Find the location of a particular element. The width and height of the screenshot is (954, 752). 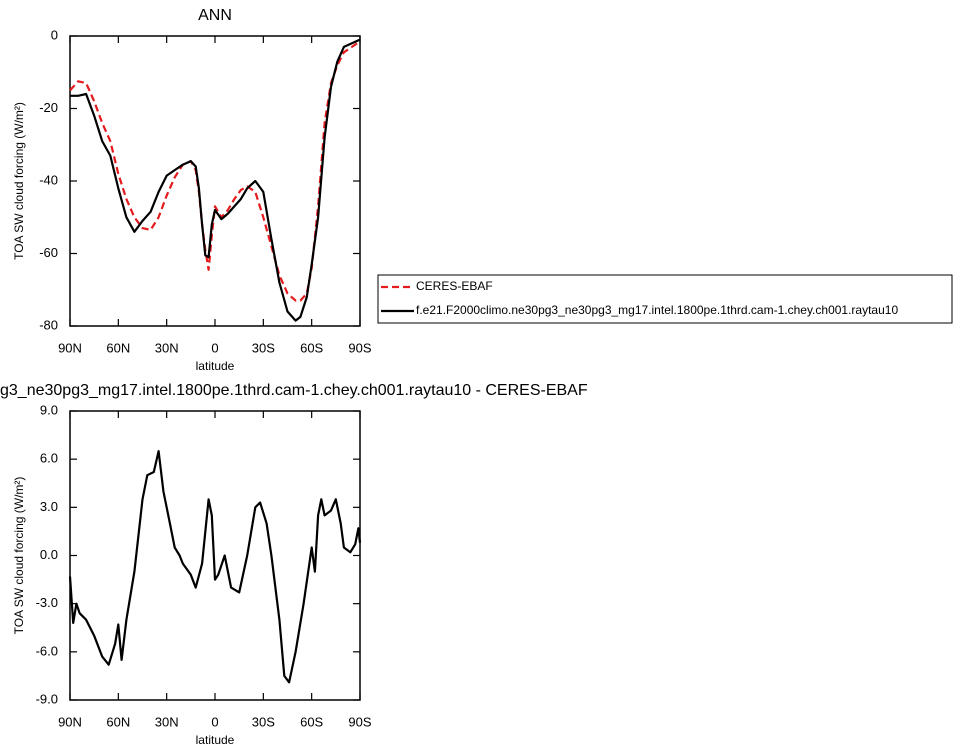

y-tick-label: 6.0 is located at coordinates (49, 458).